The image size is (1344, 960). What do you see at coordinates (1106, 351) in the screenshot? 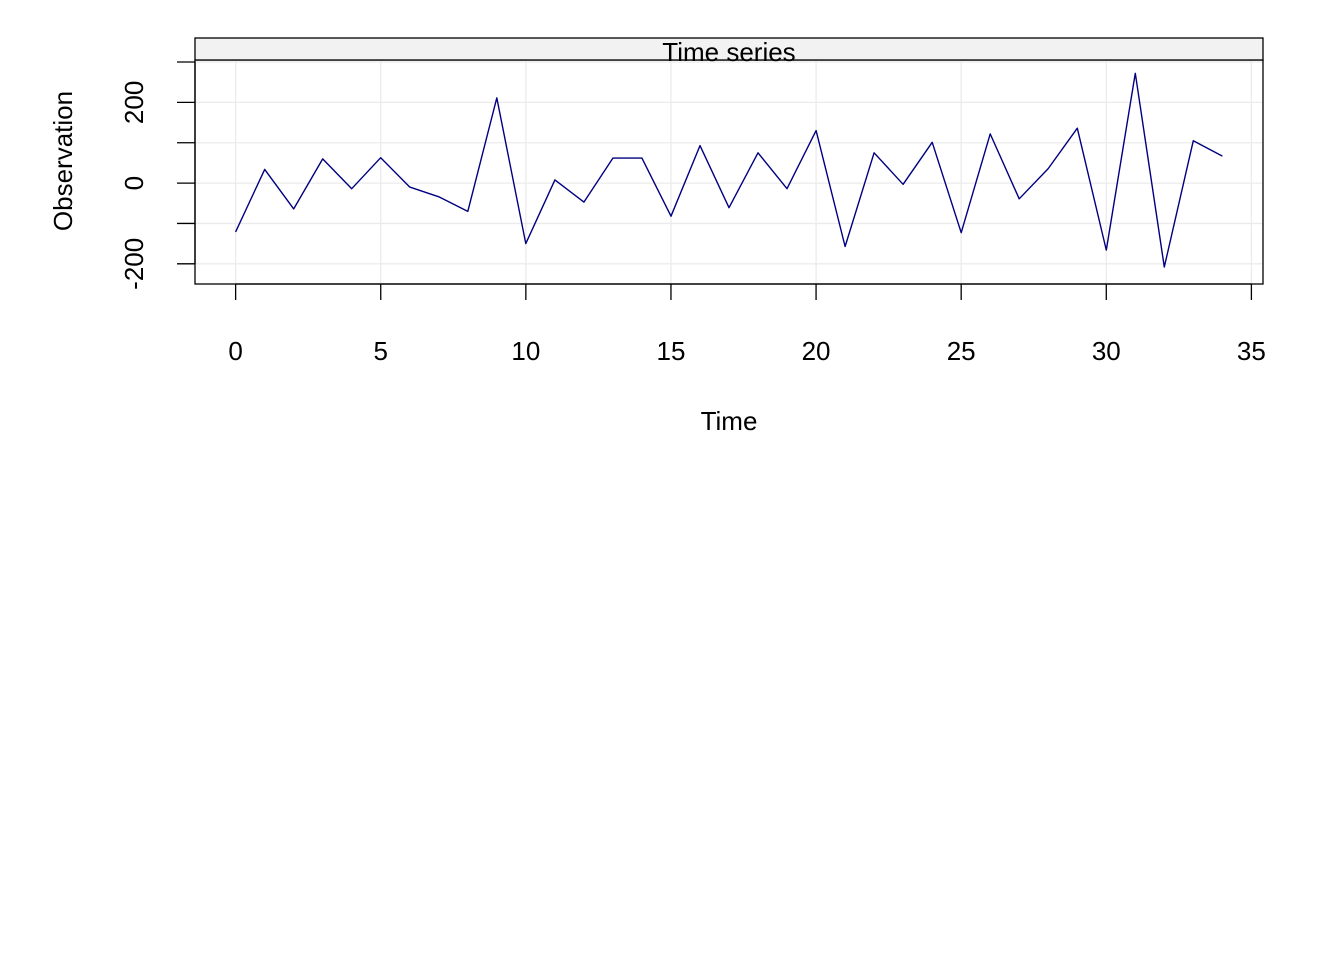
I see `x-tick-label: 30` at bounding box center [1106, 351].